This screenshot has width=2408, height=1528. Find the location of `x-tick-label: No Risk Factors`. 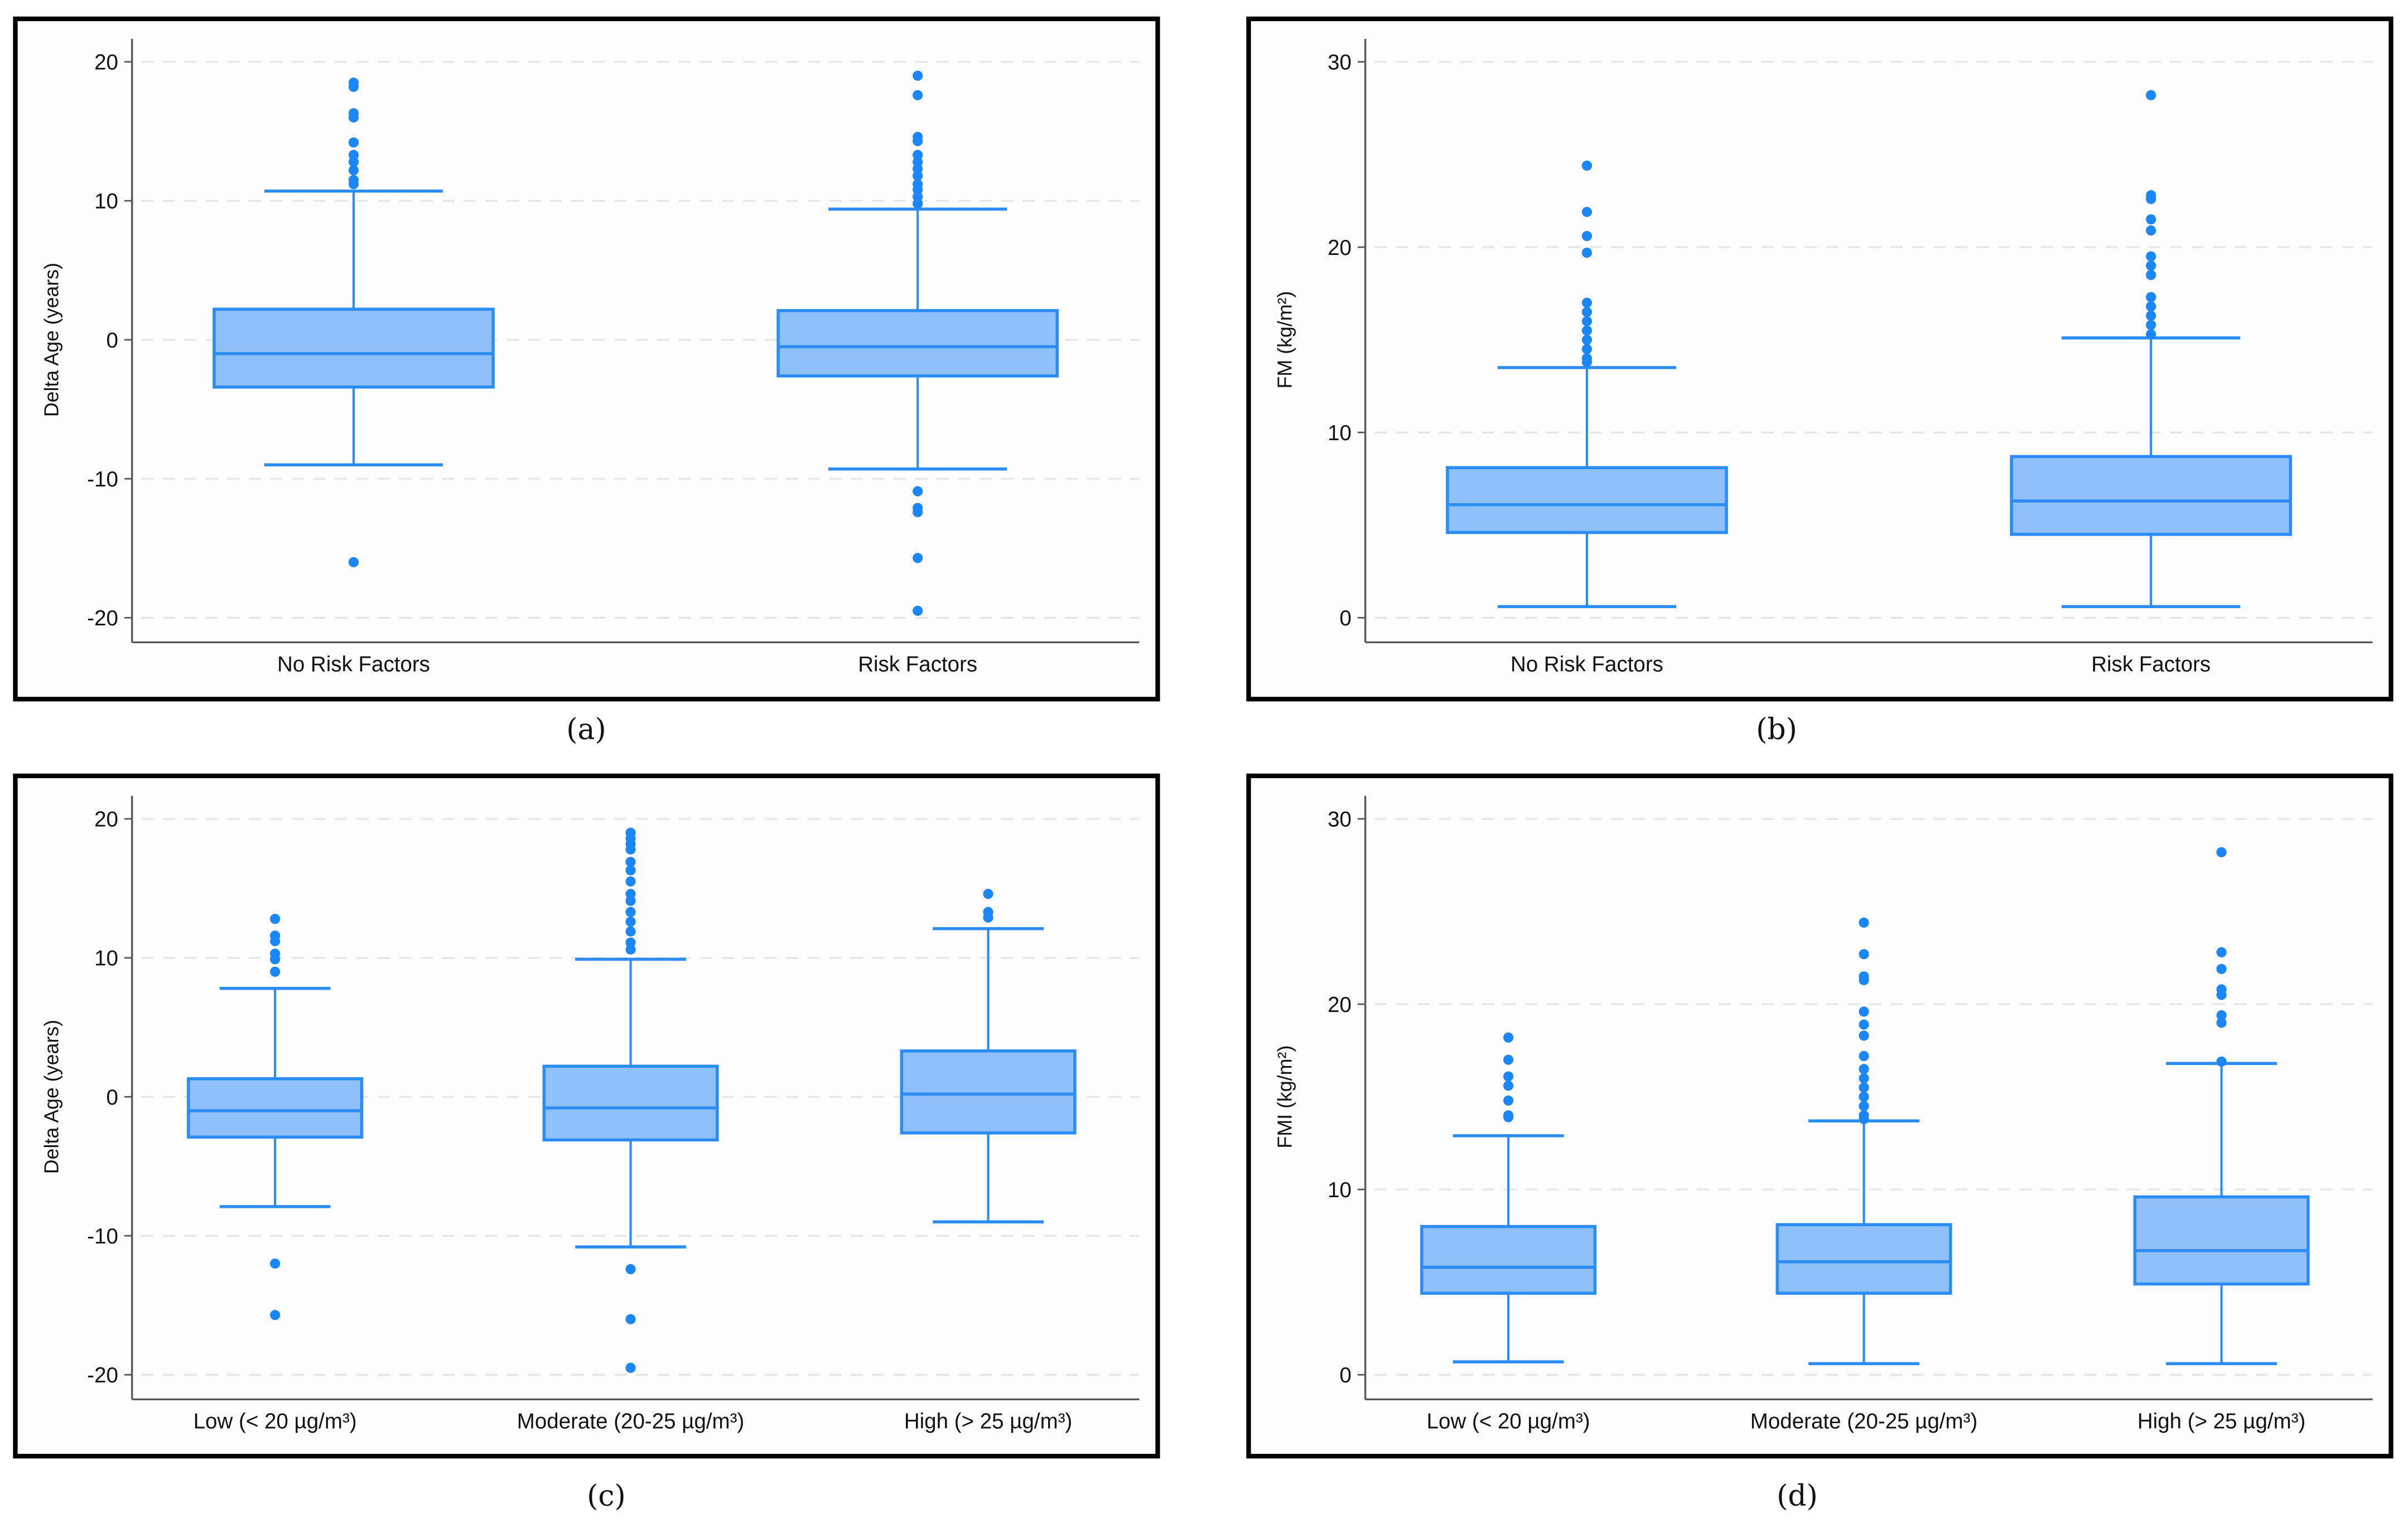

x-tick-label: No Risk Factors is located at coordinates (353, 665).